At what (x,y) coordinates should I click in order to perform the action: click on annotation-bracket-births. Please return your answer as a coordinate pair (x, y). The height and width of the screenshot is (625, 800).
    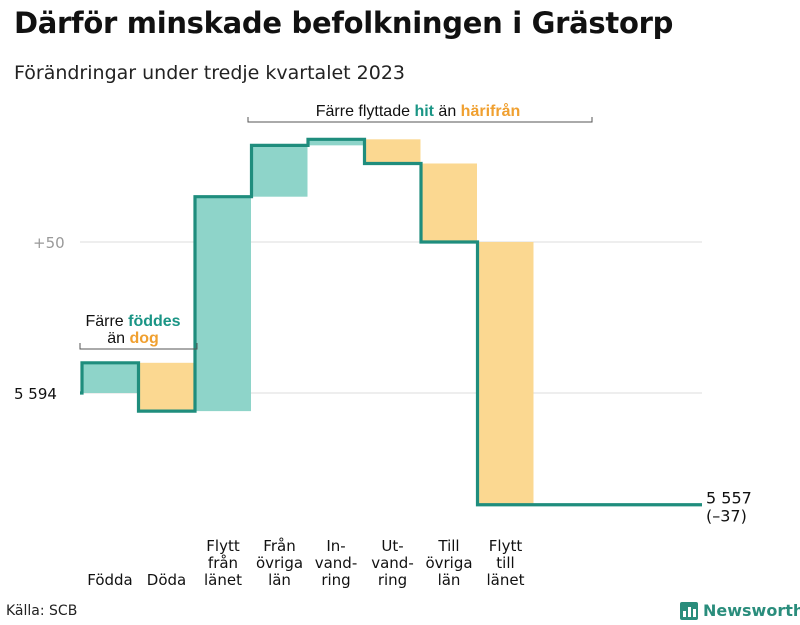
    Looking at the image, I should click on (138, 346).